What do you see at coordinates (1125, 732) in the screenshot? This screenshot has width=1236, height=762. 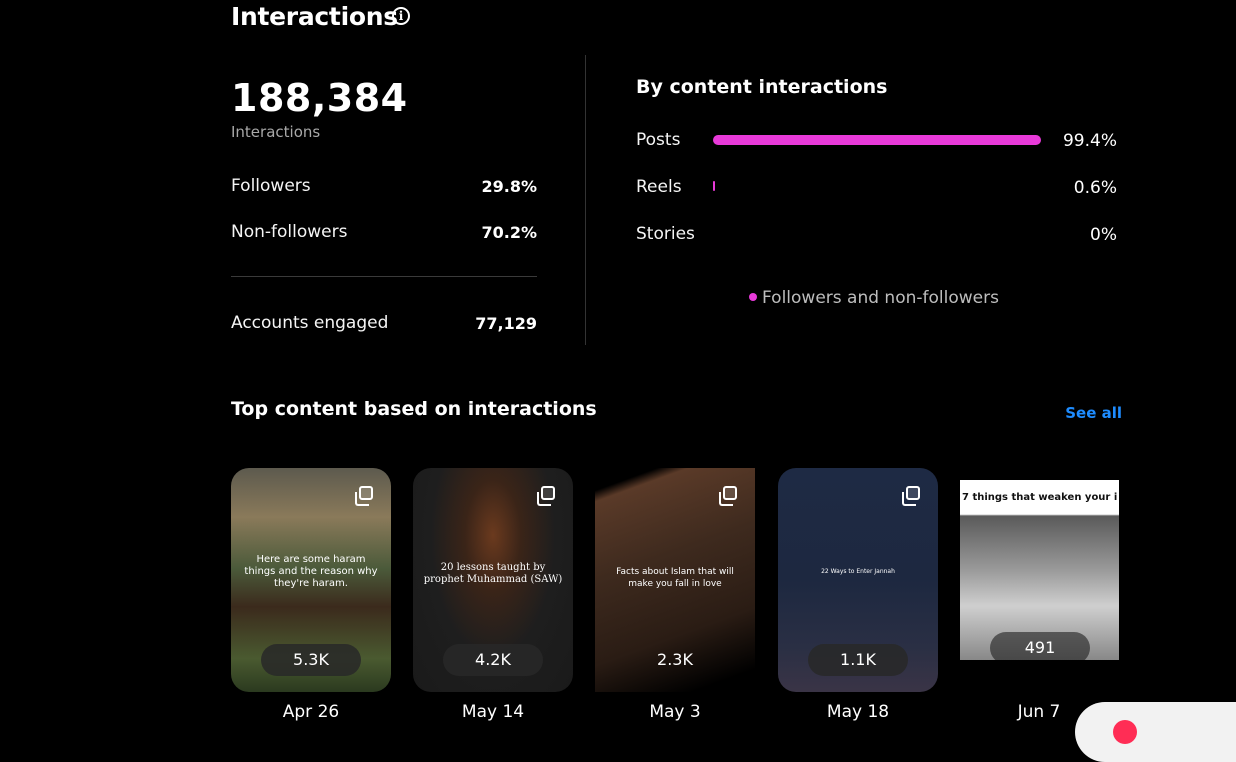 I see `notification-badge` at bounding box center [1125, 732].